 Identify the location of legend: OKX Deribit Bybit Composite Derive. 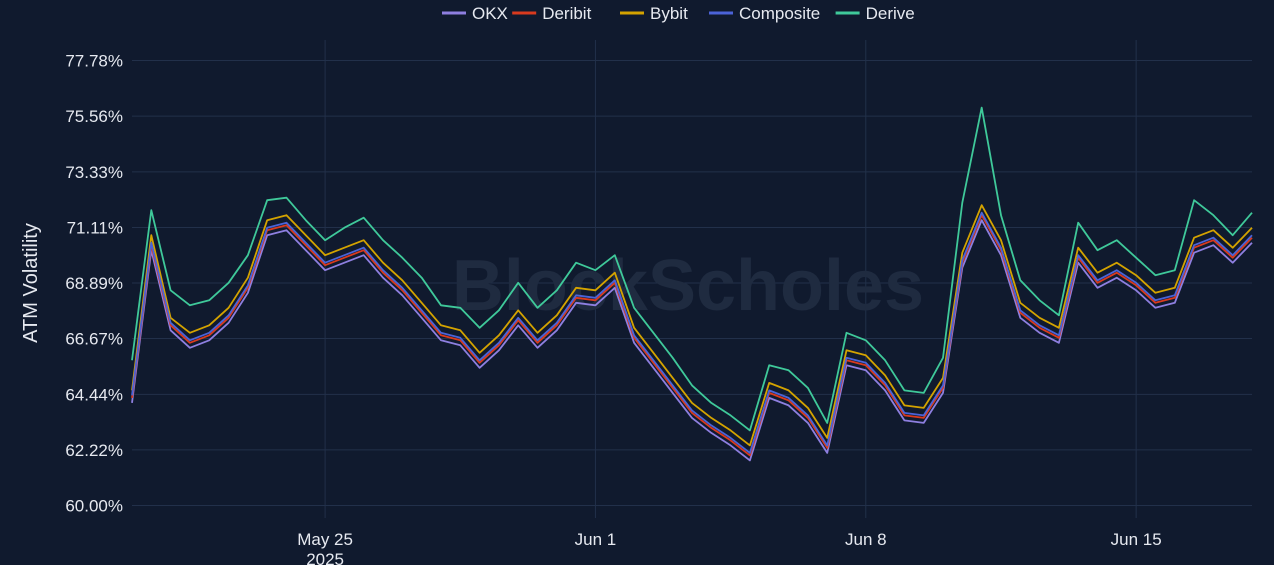
(678, 13).